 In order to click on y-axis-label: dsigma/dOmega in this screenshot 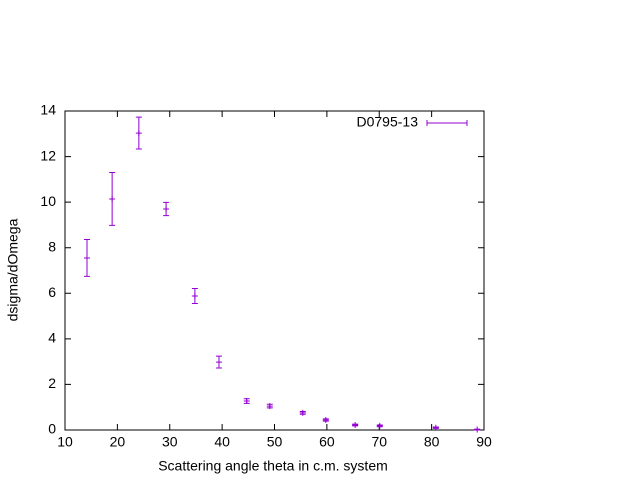, I will do `click(13, 269)`.